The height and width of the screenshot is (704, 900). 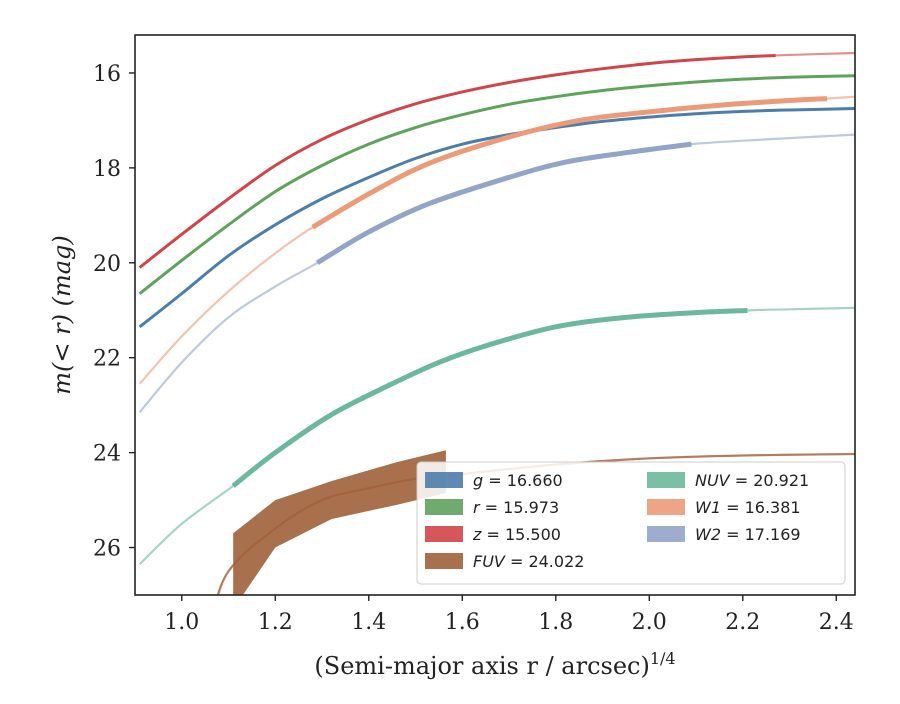 I want to click on y-axis-label: m(< r) (mag), so click(x=62, y=314).